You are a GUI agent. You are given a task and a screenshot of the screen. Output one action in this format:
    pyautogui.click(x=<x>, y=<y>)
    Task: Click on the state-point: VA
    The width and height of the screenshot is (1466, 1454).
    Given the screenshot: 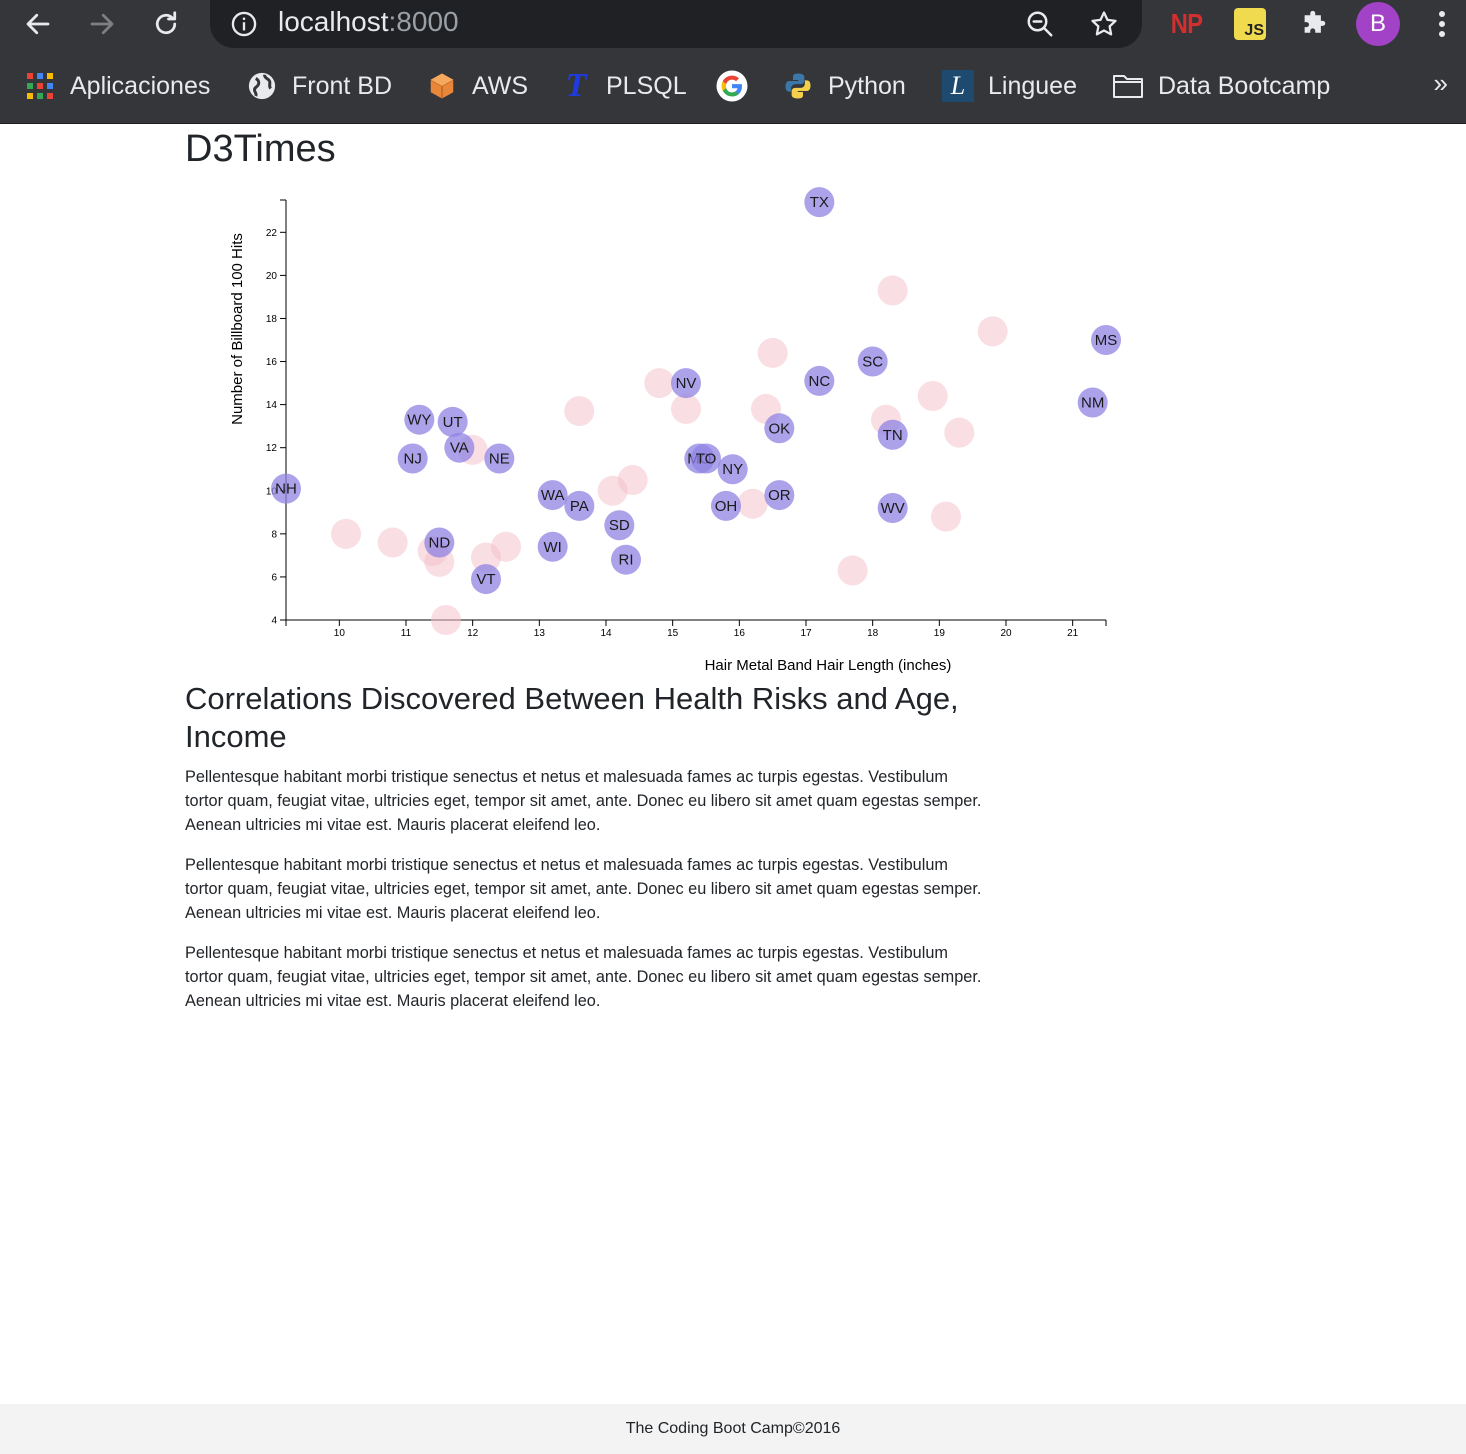 What is the action you would take?
    pyautogui.click(x=459, y=447)
    